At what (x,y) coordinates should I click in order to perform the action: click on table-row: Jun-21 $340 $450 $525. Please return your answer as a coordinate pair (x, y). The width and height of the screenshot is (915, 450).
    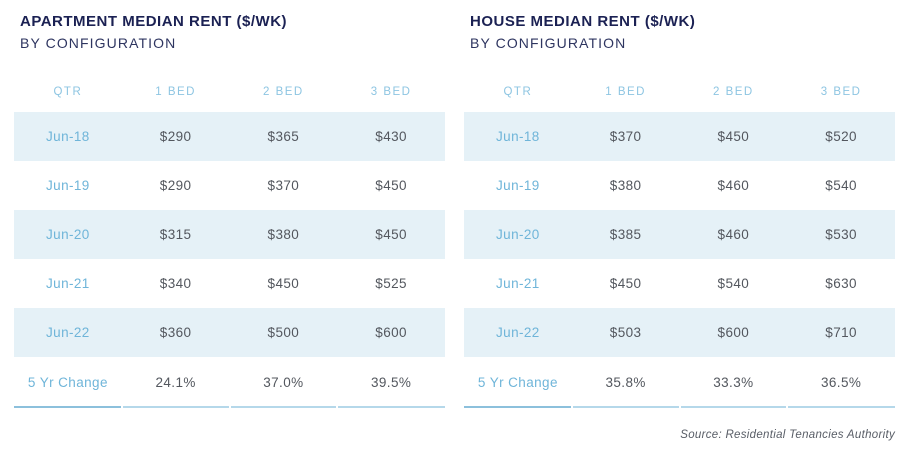
    Looking at the image, I should click on (229, 283).